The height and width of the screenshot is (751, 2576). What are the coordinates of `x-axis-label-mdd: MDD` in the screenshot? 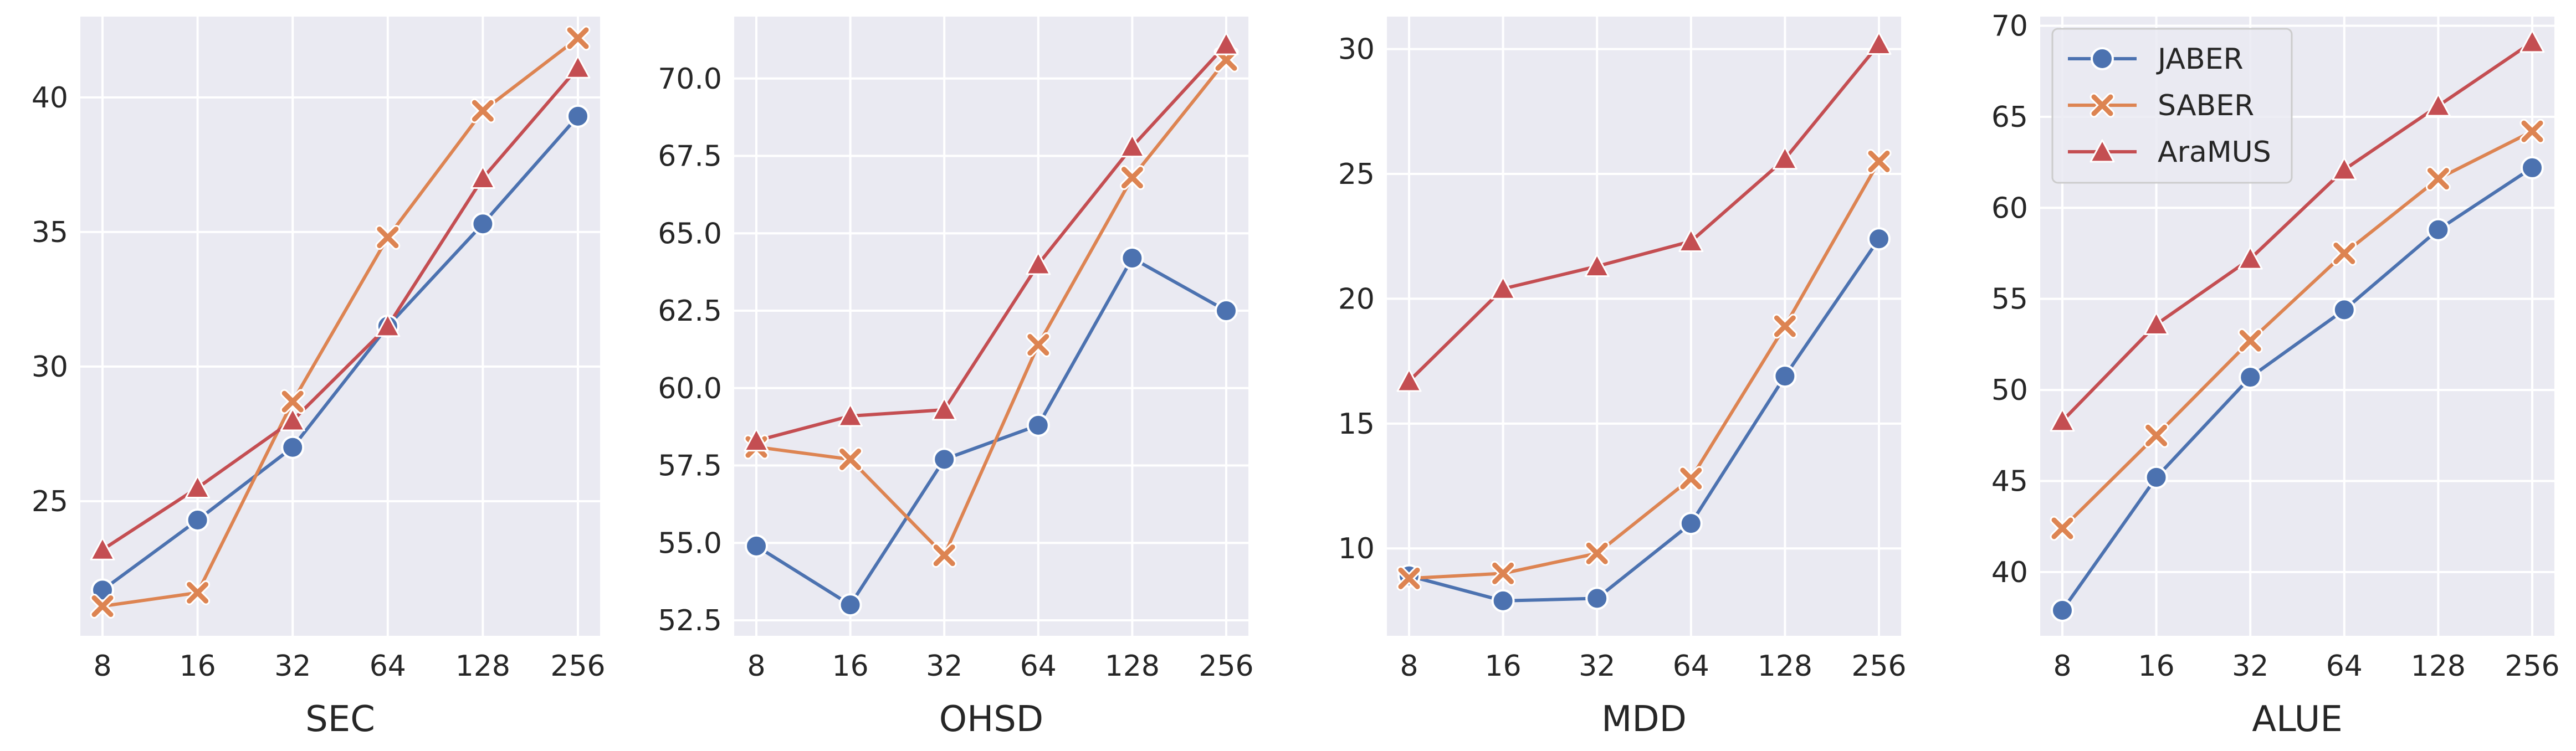 It's located at (1644, 719).